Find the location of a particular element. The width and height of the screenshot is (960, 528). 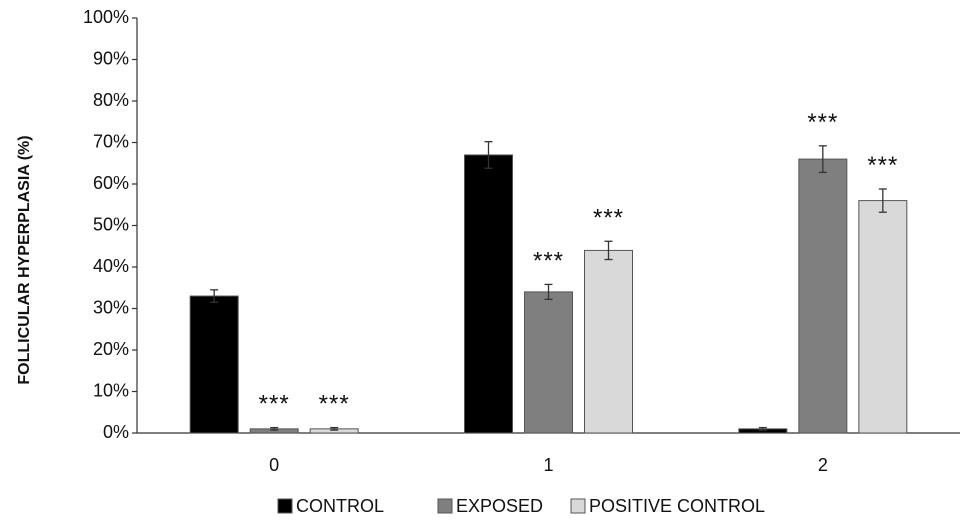

y-tick-label: 70% is located at coordinates (111, 141).